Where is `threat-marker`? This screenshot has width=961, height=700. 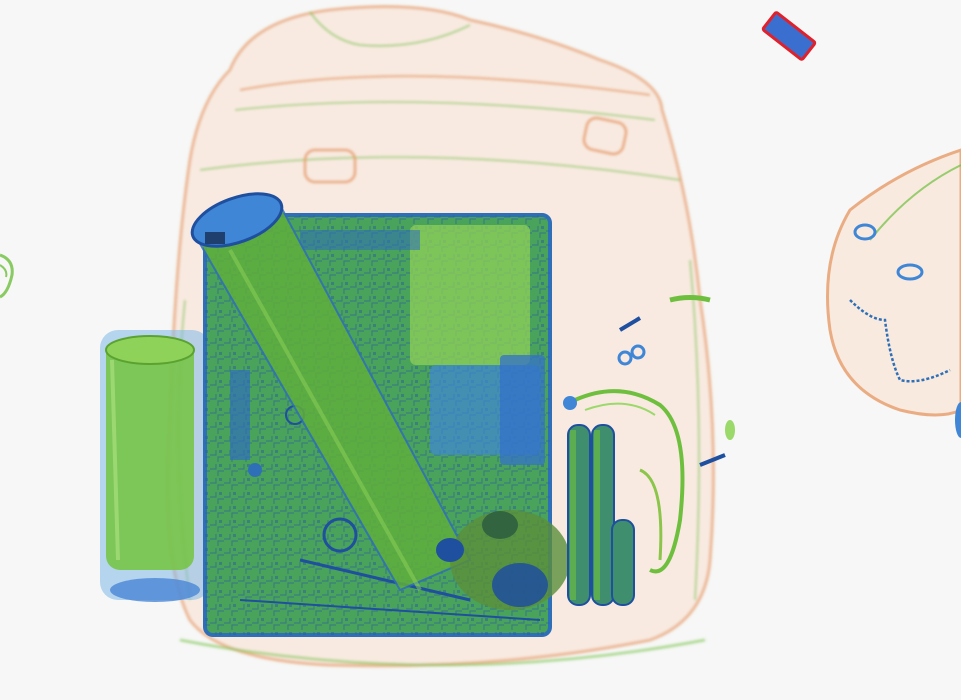
threat-marker is located at coordinates (789, 36).